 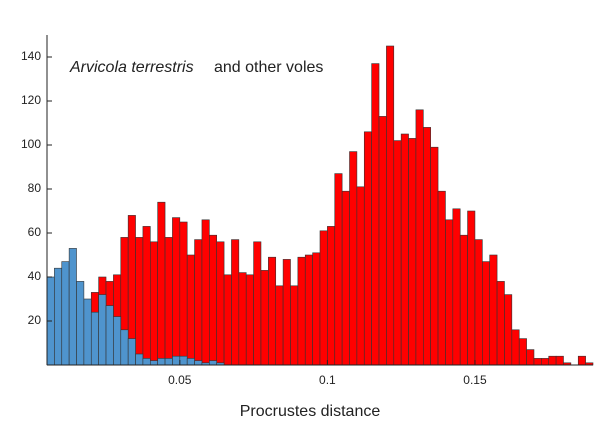 What do you see at coordinates (180, 380) in the screenshot?
I see `x-tick-label: 0.05` at bounding box center [180, 380].